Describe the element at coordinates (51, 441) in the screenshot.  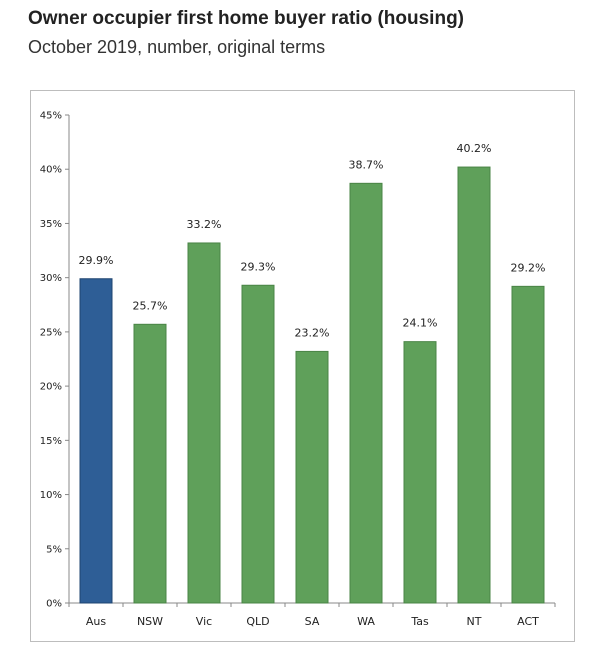
I see `y-tick-label: 15%` at that location.